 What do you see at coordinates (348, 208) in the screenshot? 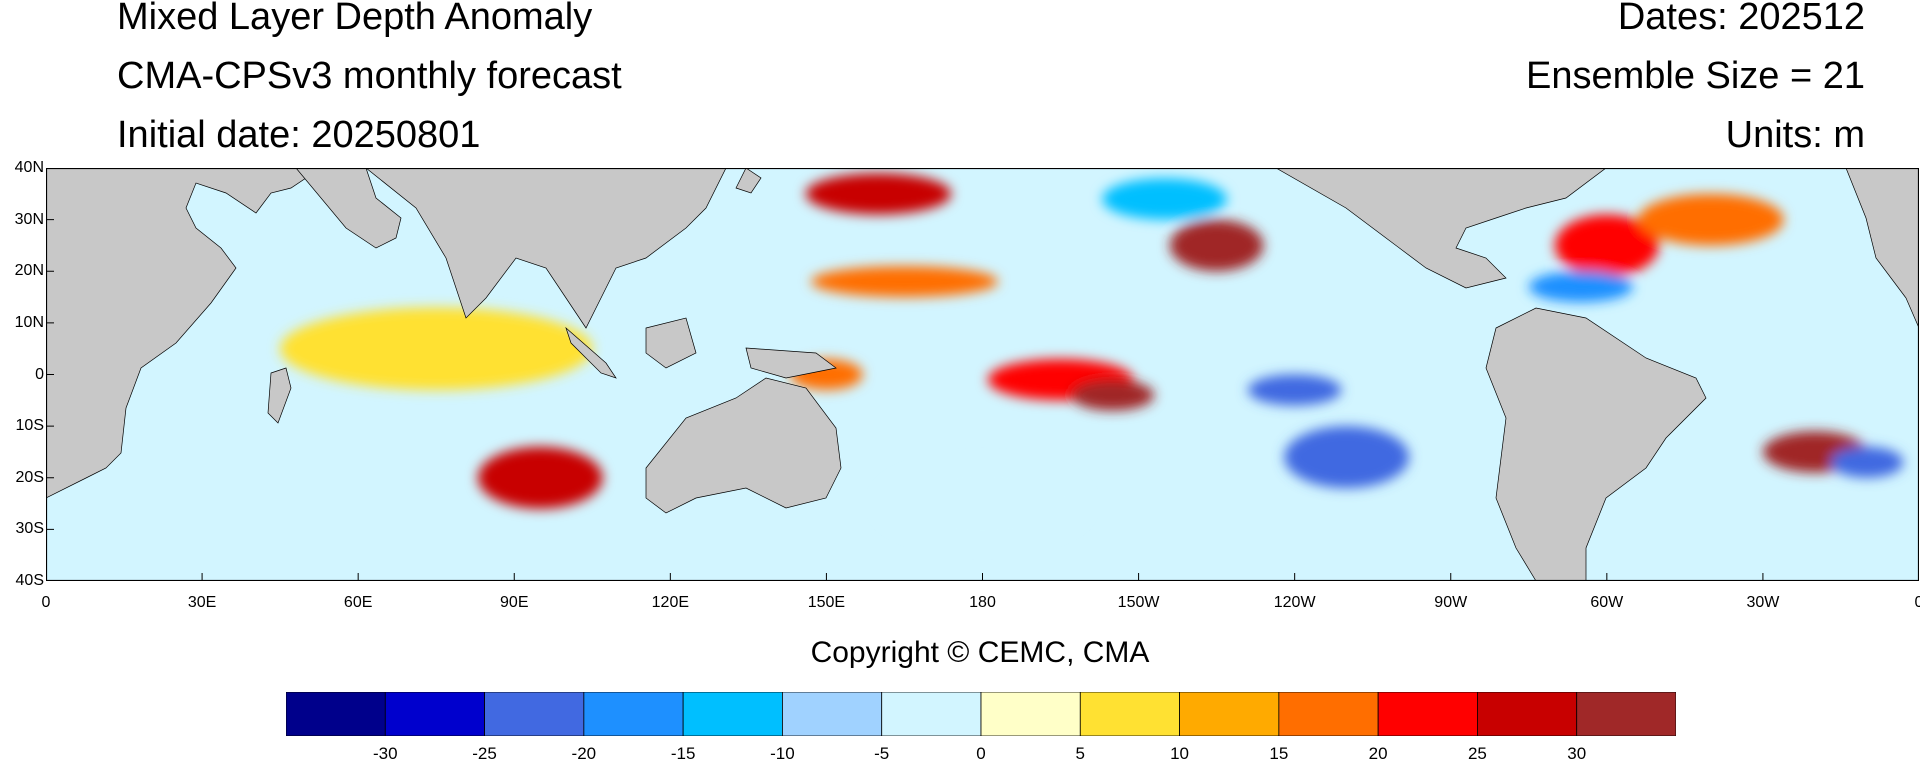
I see `arabia-land` at bounding box center [348, 208].